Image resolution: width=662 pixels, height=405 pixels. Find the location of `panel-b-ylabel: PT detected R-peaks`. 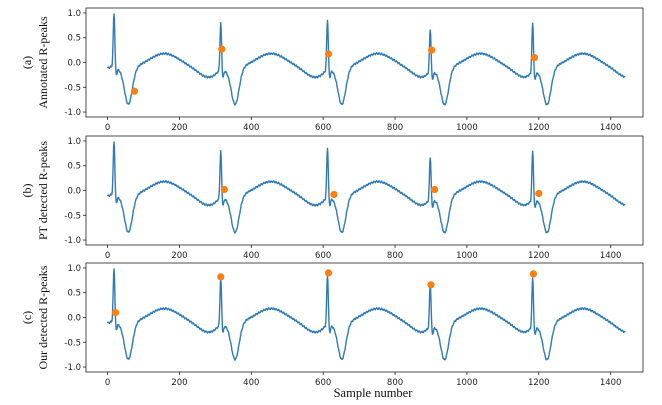

panel-b-ylabel: PT detected R-peaks is located at coordinates (43, 190).